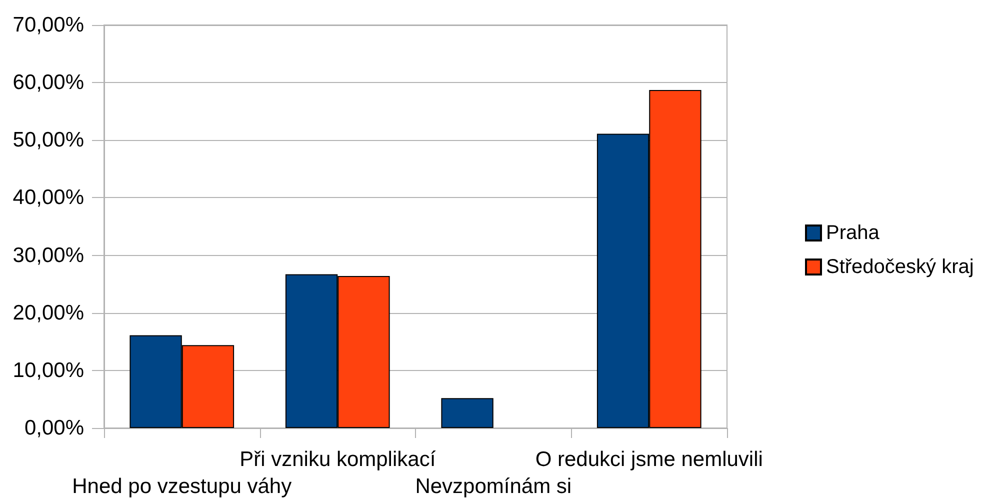 The height and width of the screenshot is (500, 989). What do you see at coordinates (48, 82) in the screenshot?
I see `y-tick-label: 60,00%` at bounding box center [48, 82].